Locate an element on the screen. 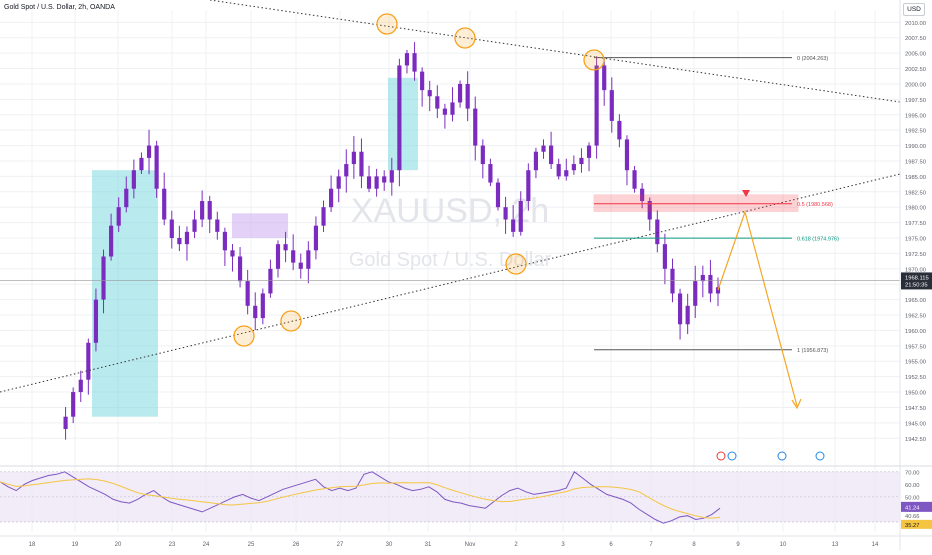 This screenshot has height=555, width=932. projection-path is located at coordinates (757, 308).